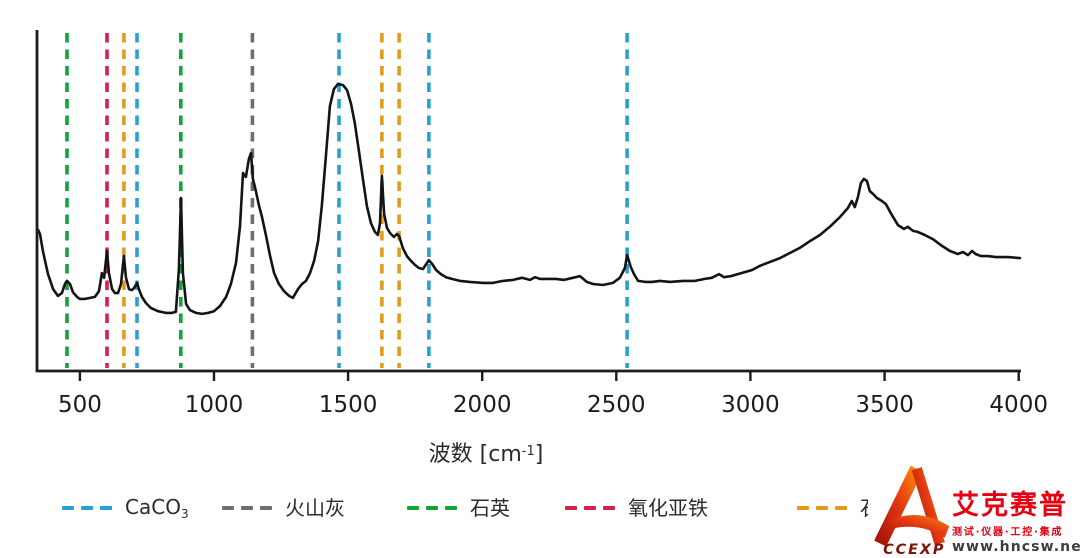  What do you see at coordinates (1018, 405) in the screenshot?
I see `x-tick-label: 4000` at bounding box center [1018, 405].